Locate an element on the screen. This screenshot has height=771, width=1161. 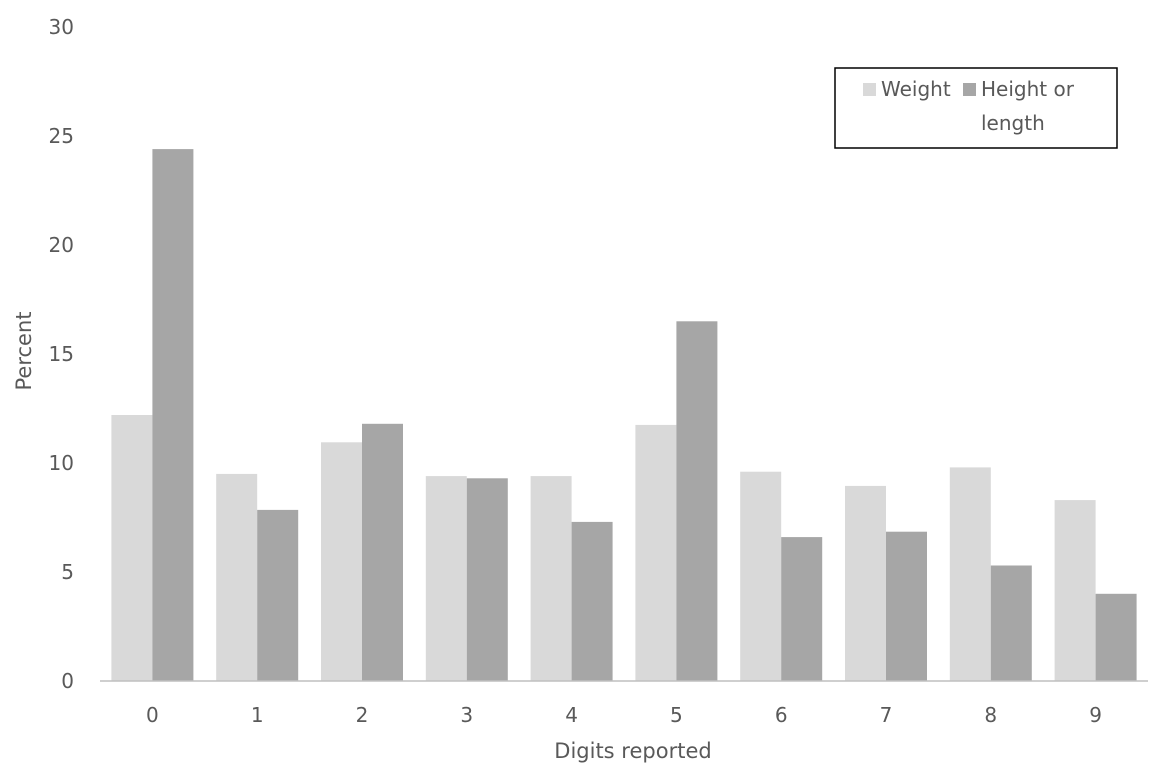
y-tick-labels: 0 5 10 15 20 25 30 is located at coordinates (61, 354).